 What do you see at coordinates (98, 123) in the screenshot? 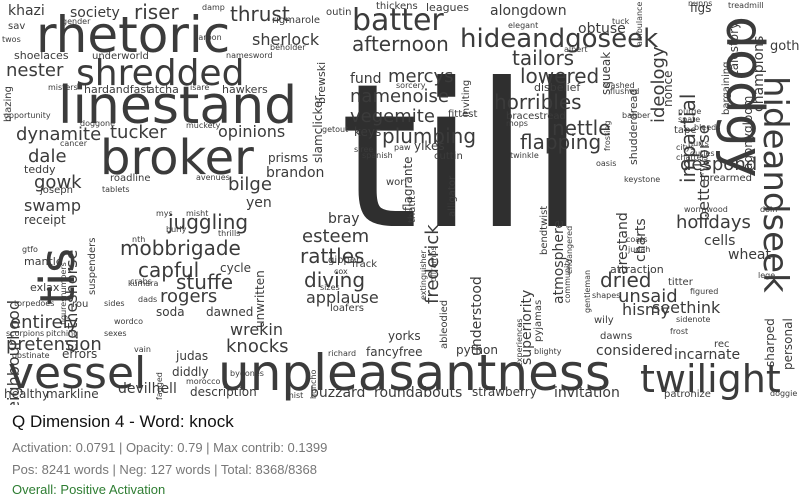
I see `cloud-word: doggone` at bounding box center [98, 123].